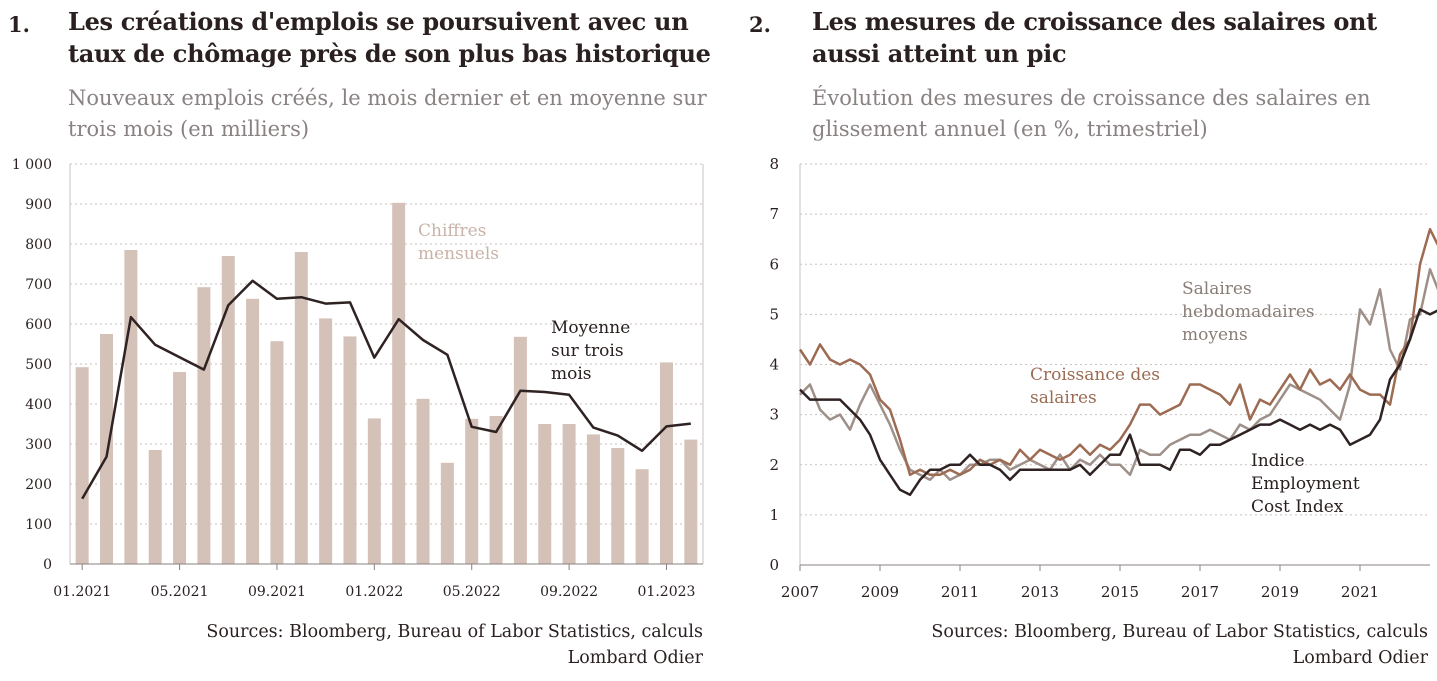  I want to click on line-series-moyenne, so click(386, 389).